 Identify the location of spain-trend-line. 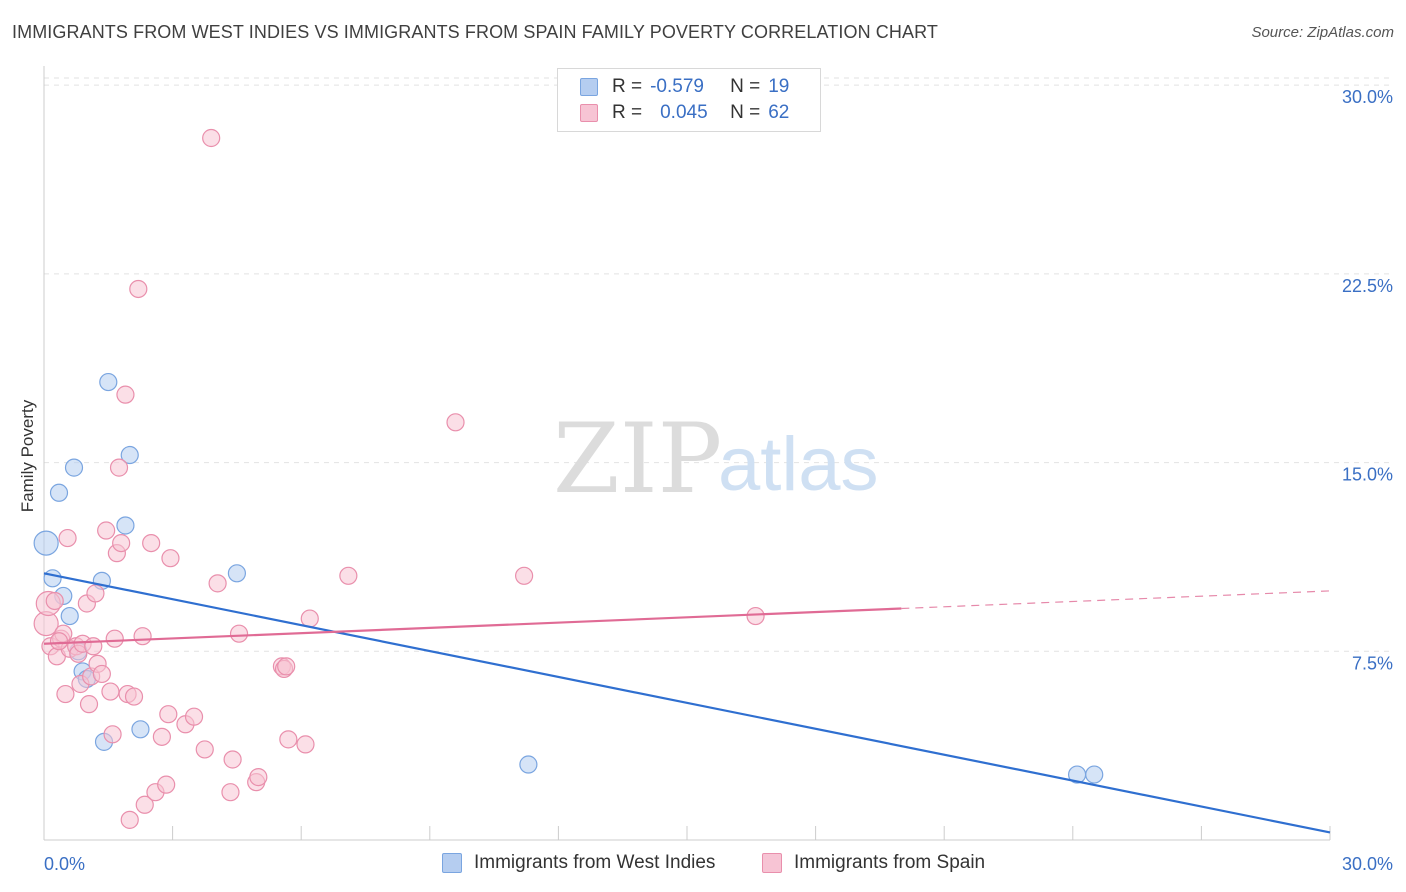
(472, 626).